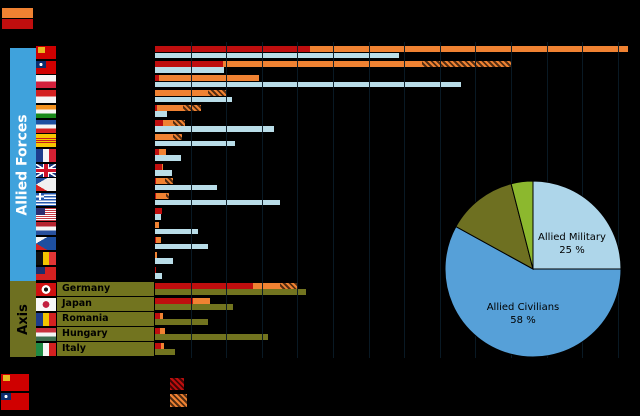 The width and height of the screenshot is (640, 416). What do you see at coordinates (320, 334) in the screenshot?
I see `chart-row-hungary: Hungary` at bounding box center [320, 334].